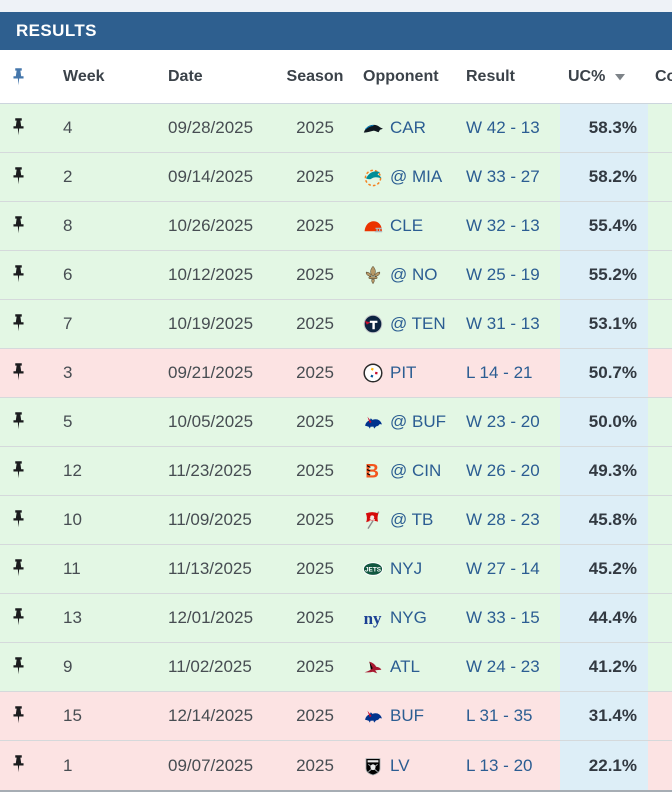 This screenshot has width=672, height=802. Describe the element at coordinates (408, 617) in the screenshot. I see `opponent-link: NYG` at that location.